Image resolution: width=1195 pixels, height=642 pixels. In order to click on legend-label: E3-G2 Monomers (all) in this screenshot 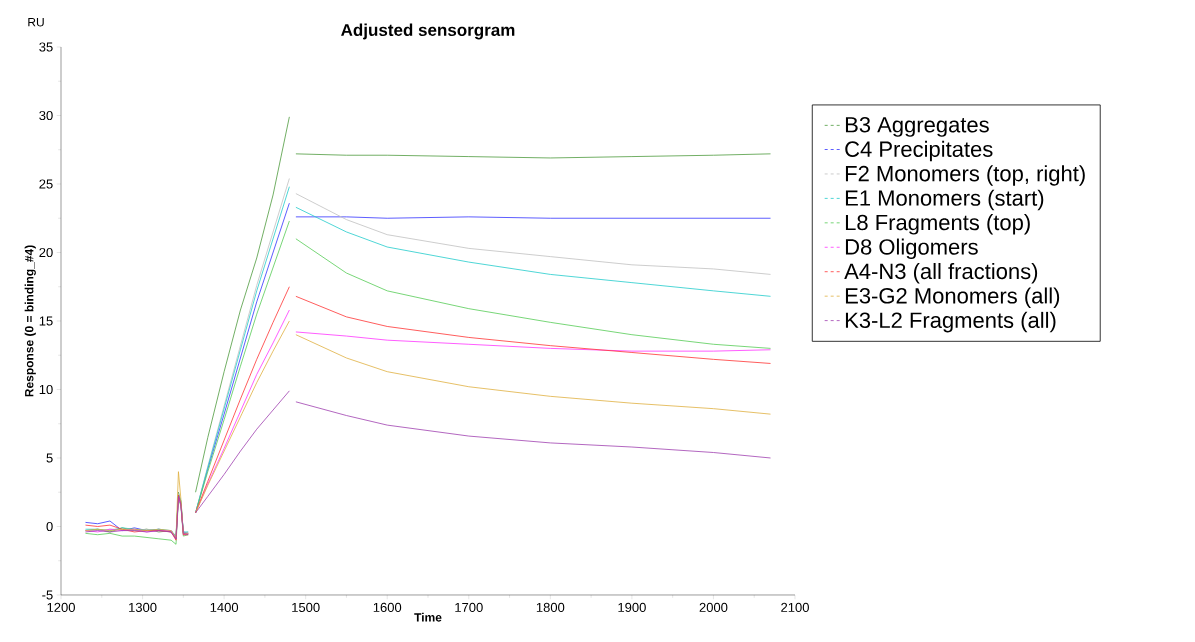, I will do `click(952, 297)`.